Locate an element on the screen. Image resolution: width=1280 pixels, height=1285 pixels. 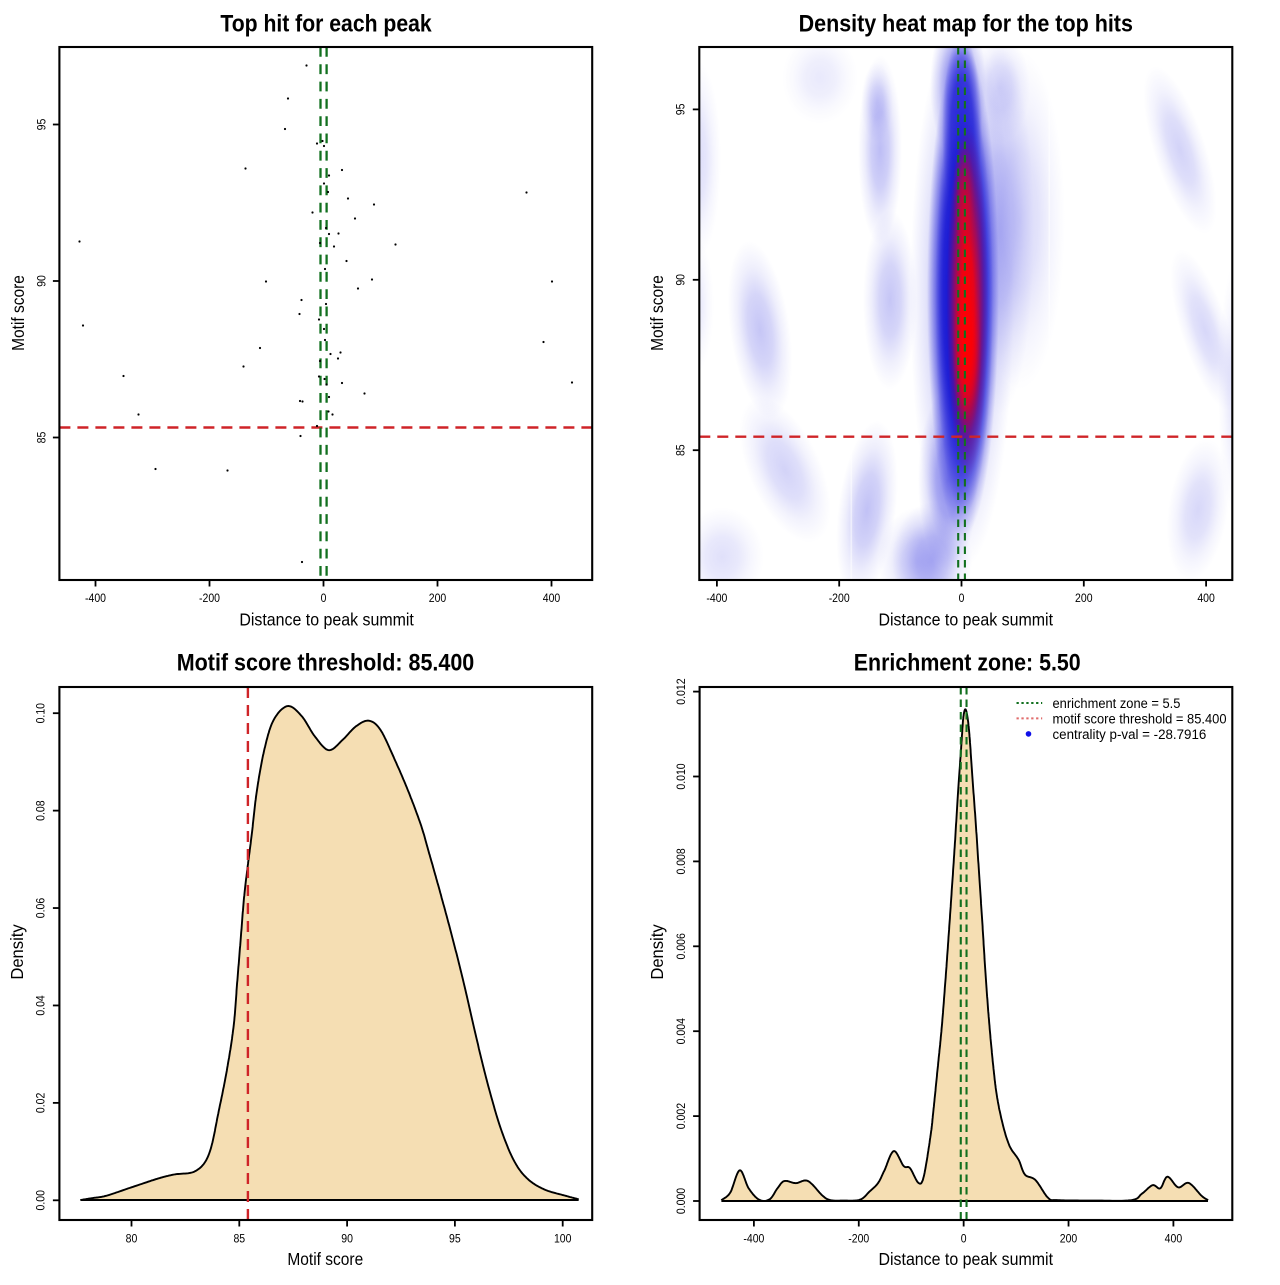
svg-text: 0.004 is located at coordinates (681, 1031).